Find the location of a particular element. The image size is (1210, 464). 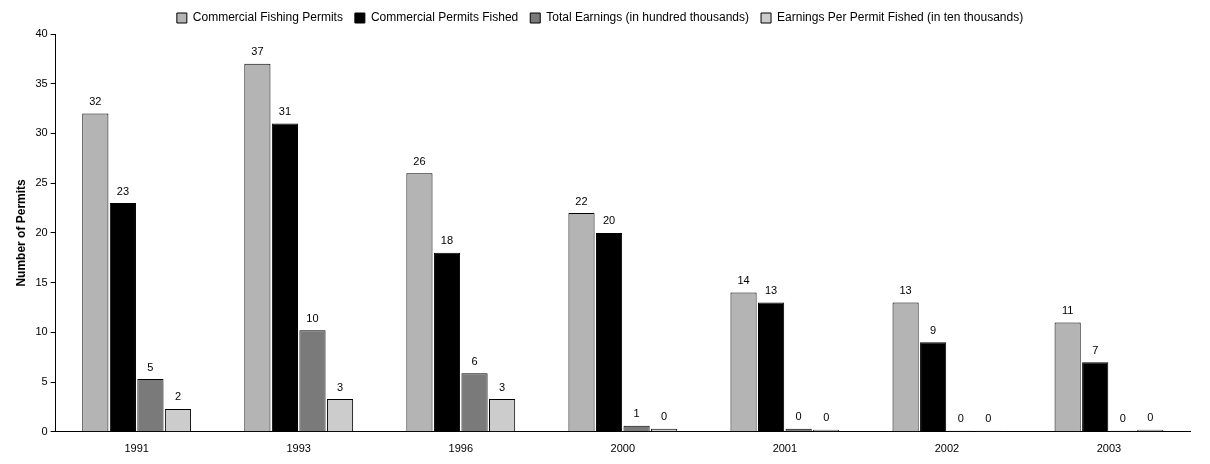

legend-label: Commercial Fishing Permits is located at coordinates (267, 17).